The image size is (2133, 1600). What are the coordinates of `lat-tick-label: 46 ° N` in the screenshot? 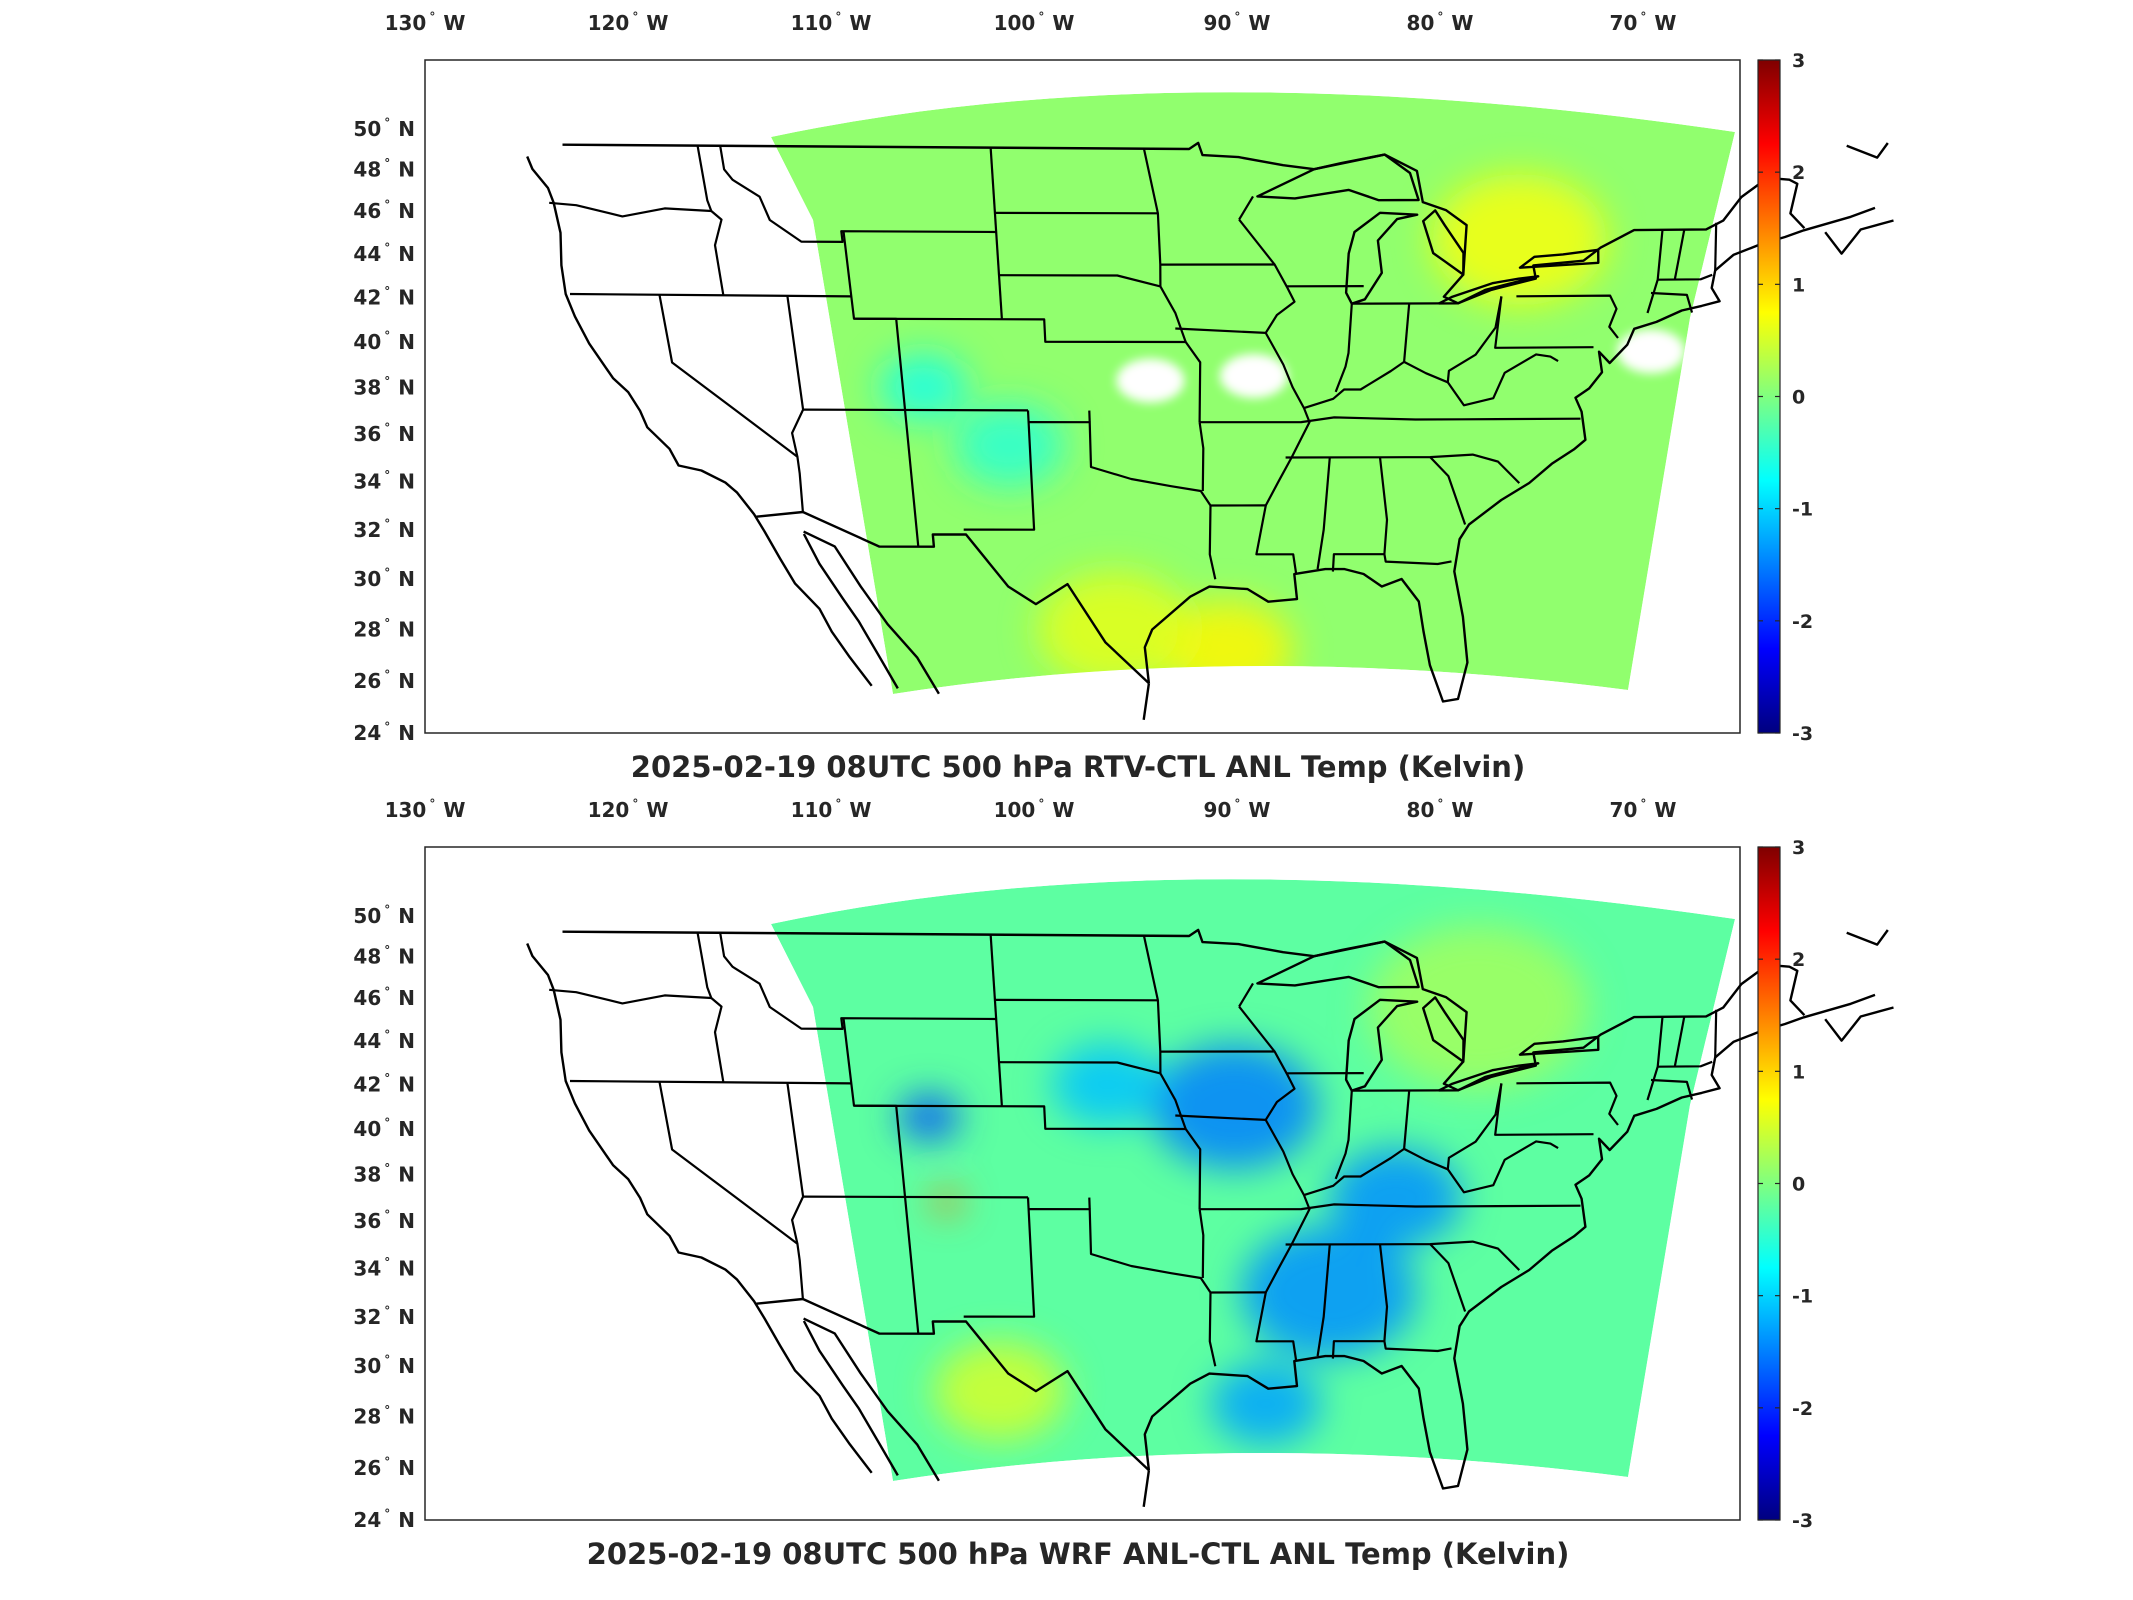 It's located at (384, 210).